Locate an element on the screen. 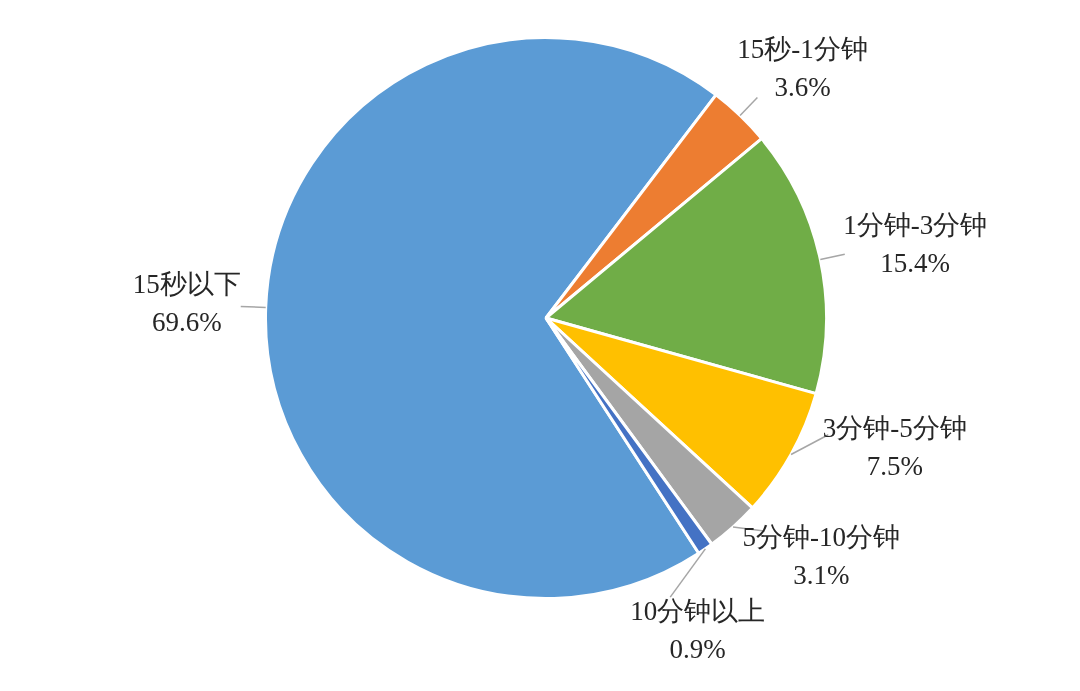  data-label: 0.9% is located at coordinates (697, 648).